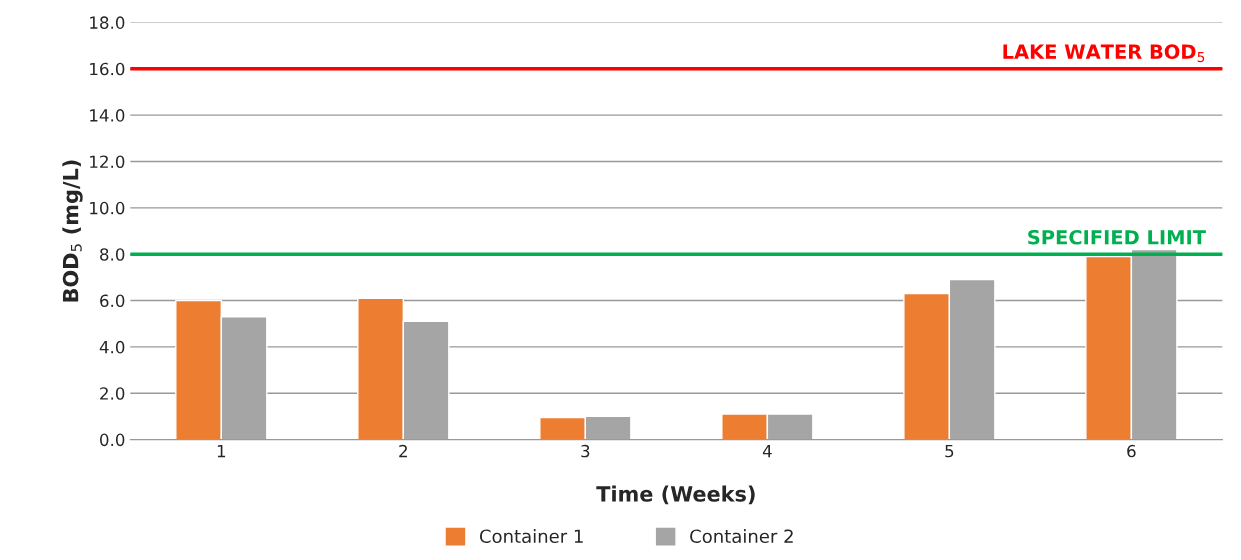 This screenshot has width=1241, height=560. Describe the element at coordinates (767, 451) in the screenshot. I see `x-tick-label: 4` at that location.